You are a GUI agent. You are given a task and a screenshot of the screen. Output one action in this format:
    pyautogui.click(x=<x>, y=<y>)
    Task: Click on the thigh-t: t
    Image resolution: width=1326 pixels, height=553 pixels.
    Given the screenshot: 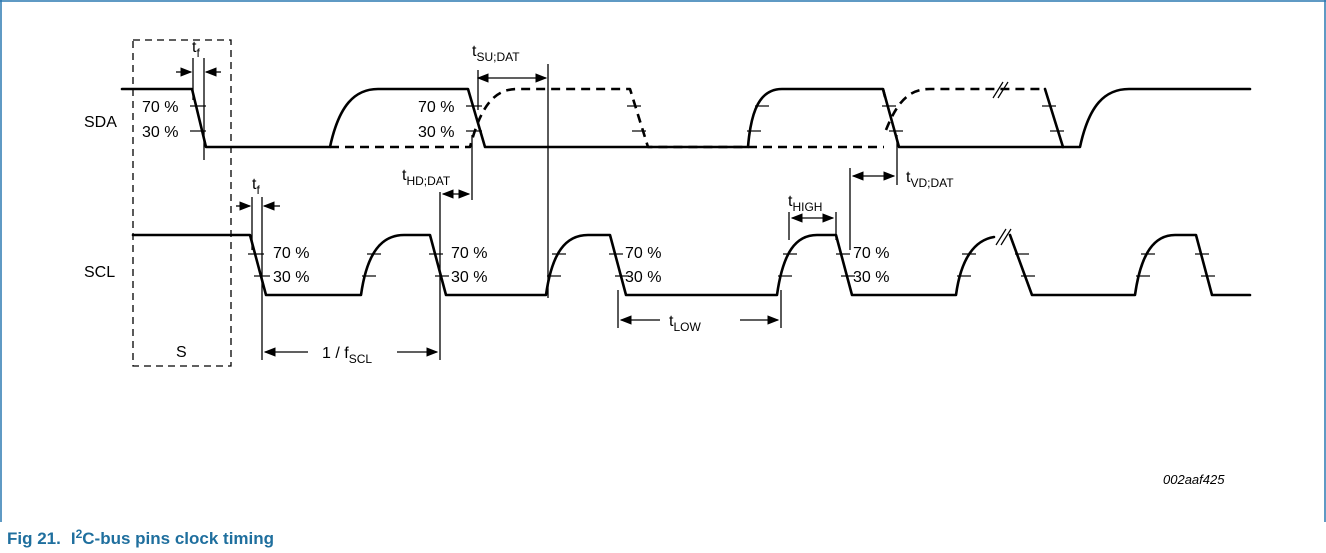 What is the action you would take?
    pyautogui.click(x=790, y=201)
    